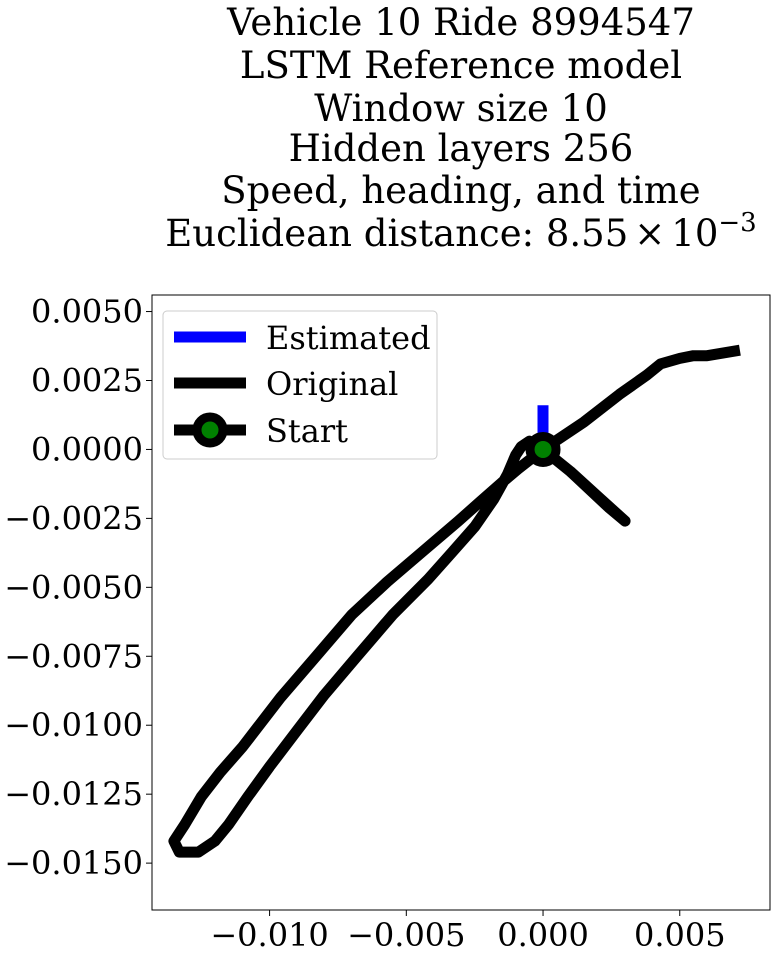 Image resolution: width=778 pixels, height=958 pixels. Describe the element at coordinates (460, 190) in the screenshot. I see `title-line-5: Speed, heading, and time` at that location.